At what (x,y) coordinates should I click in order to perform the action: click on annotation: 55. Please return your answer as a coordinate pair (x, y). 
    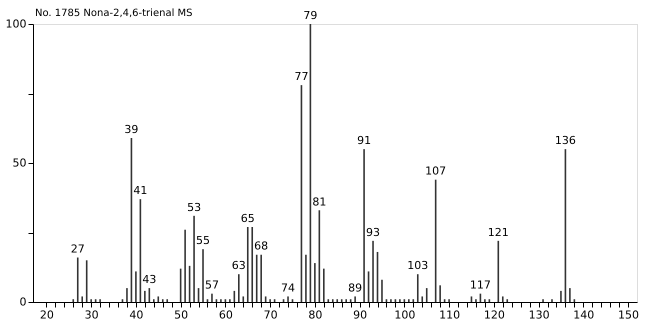
    Looking at the image, I should click on (203, 241).